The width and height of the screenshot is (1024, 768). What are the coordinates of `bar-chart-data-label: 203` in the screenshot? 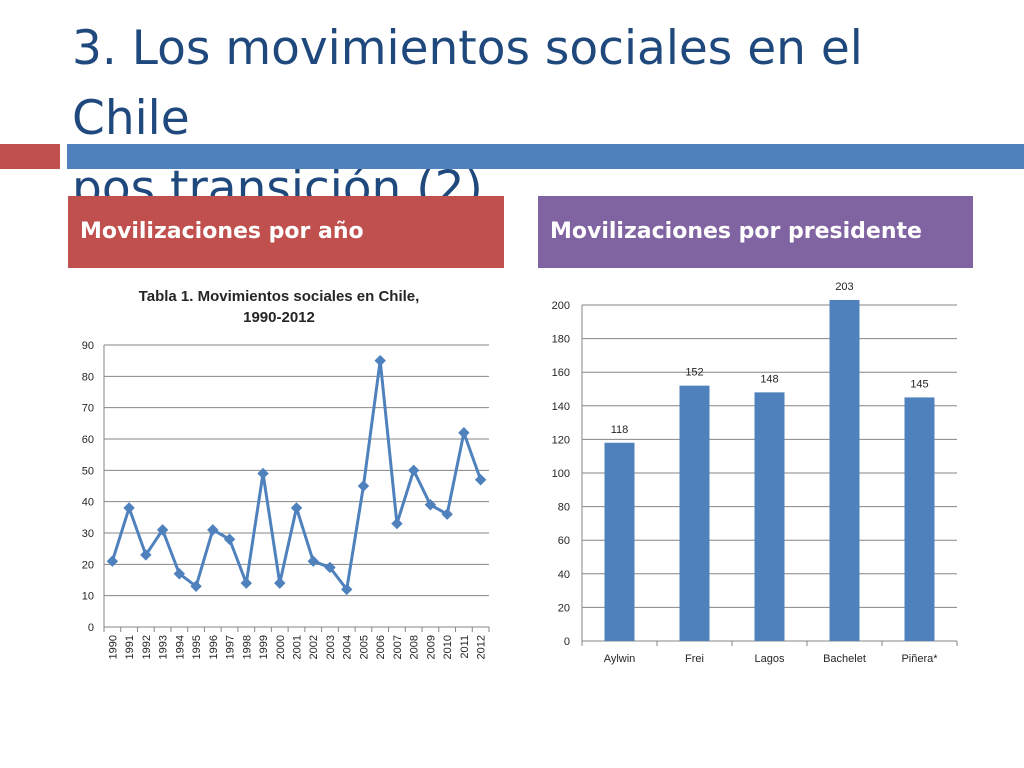 It's located at (844, 287).